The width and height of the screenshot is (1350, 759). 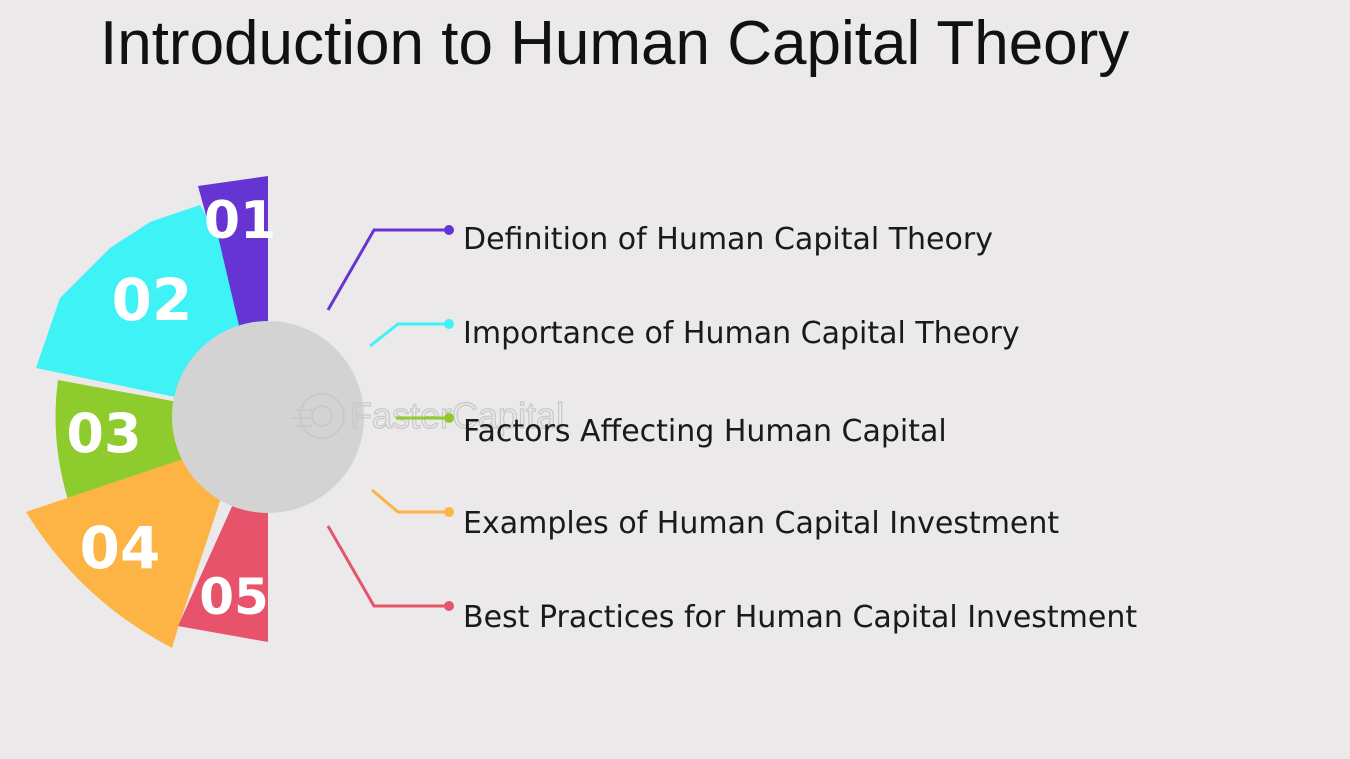 I want to click on segment-number-04: 04, so click(x=120, y=548).